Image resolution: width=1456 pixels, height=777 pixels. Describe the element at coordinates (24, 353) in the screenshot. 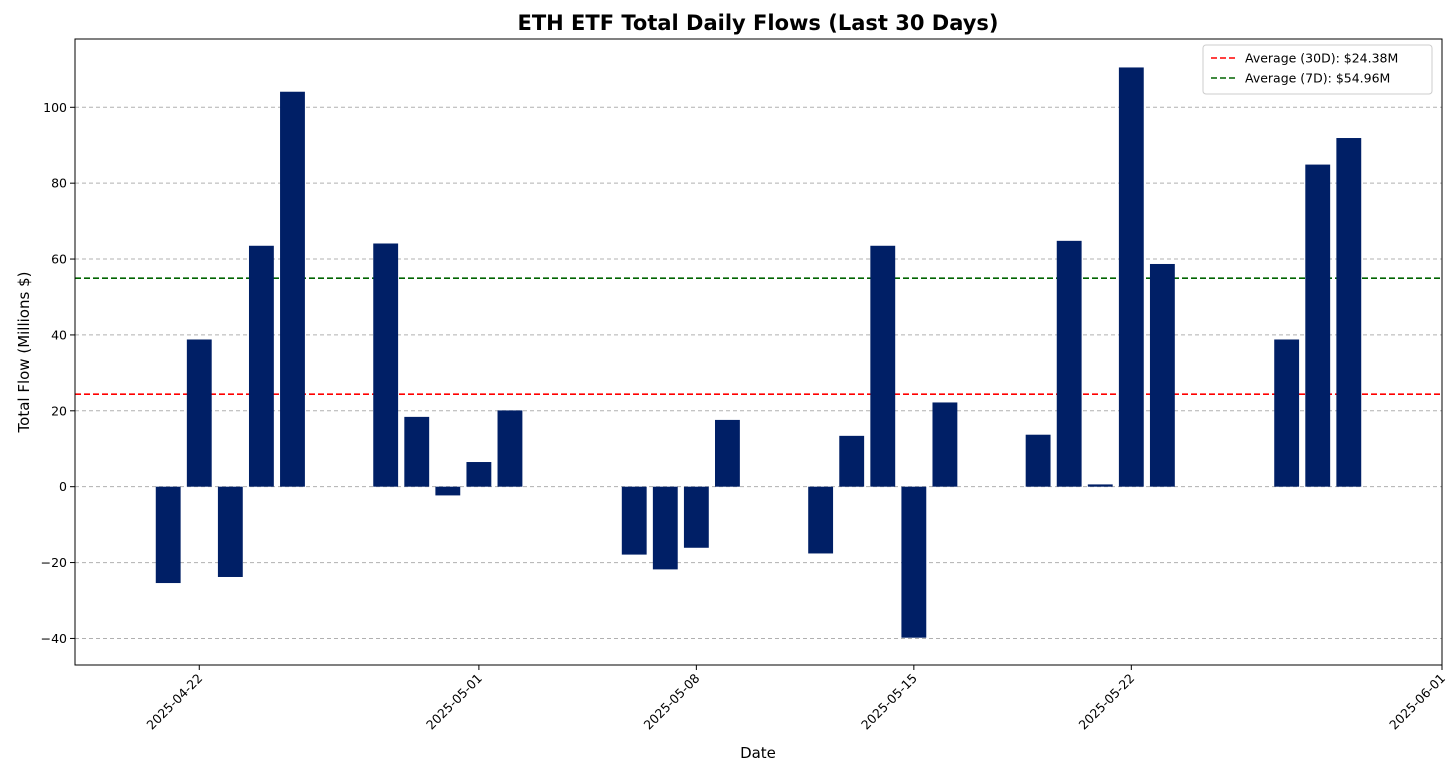

I see `y-axis-label: Total Flow (Millions $)` at that location.